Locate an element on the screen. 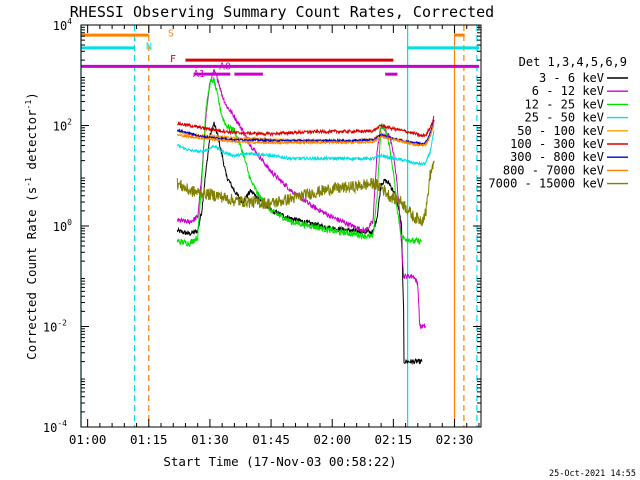  legend-entry-label-7: 300 - 800 keV is located at coordinates (557, 157).